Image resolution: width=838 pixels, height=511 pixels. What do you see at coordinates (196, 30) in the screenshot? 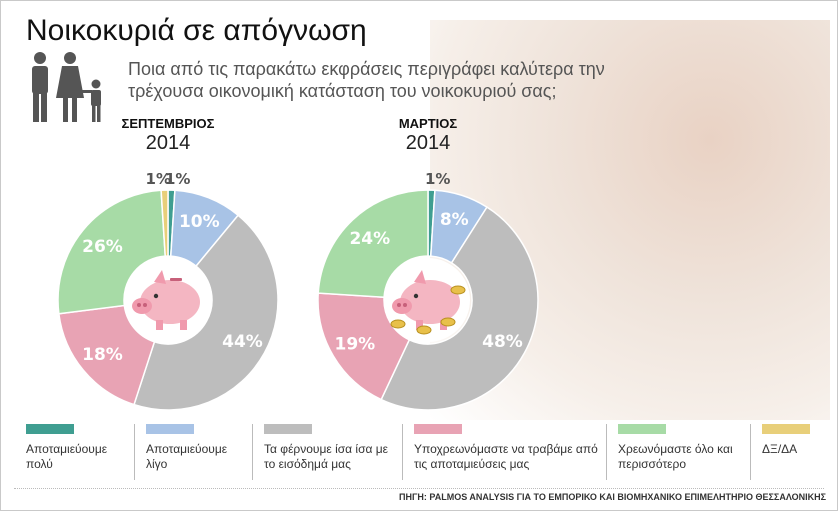
I see `page-title: Νοικοκυριά σε απόγνωση` at bounding box center [196, 30].